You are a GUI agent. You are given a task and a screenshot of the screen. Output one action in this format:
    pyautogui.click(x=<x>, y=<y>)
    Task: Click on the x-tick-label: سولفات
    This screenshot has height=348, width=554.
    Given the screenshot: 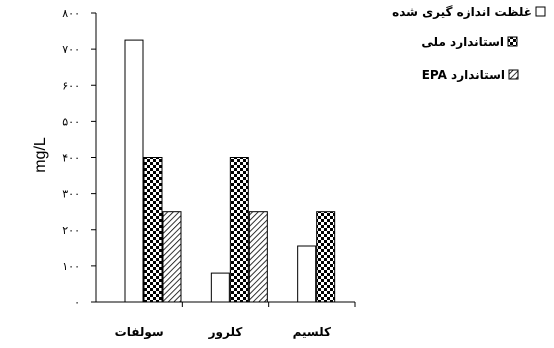 What is the action you would take?
    pyautogui.click(x=139, y=332)
    